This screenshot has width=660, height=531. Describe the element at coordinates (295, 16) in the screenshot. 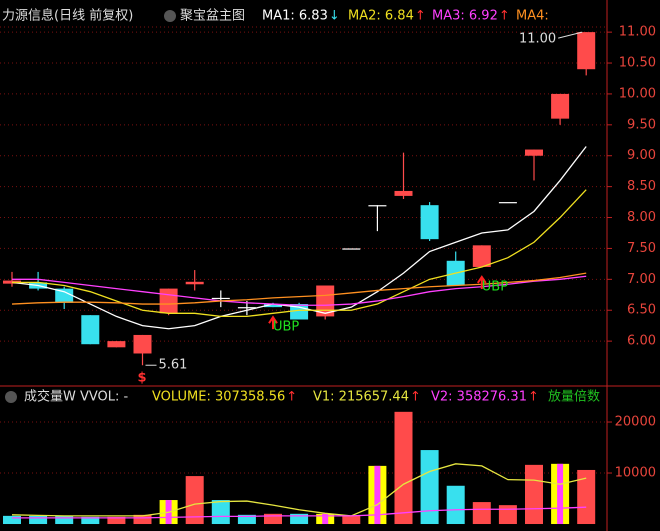

I see `legend-label: MA1: 6.83` at that location.